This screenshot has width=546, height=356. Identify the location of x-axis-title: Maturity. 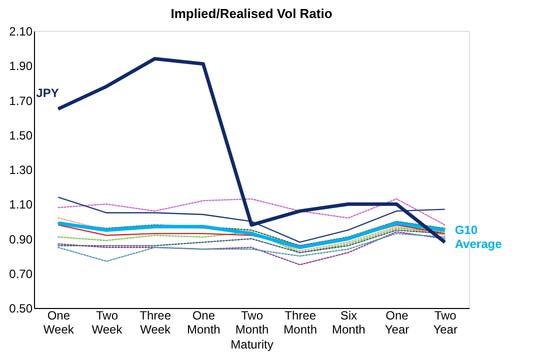
(252, 345).